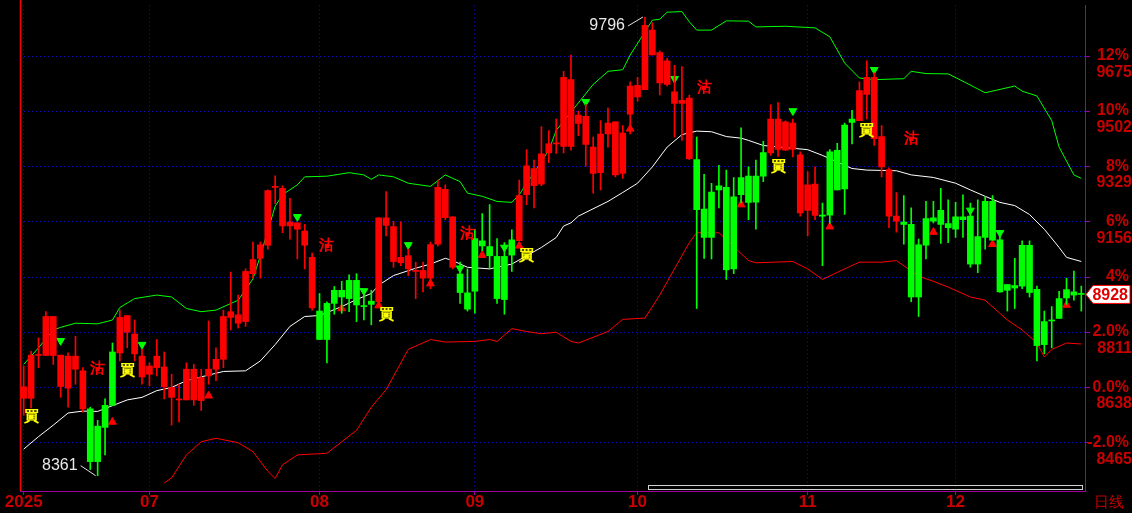 Image resolution: width=1132 pixels, height=513 pixels. I want to click on text: 日线, so click(1108, 501).